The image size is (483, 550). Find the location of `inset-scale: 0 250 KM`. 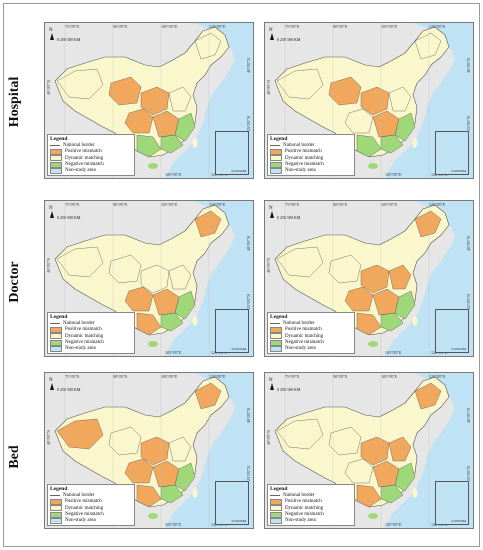

inset-scale: 0 250 KM is located at coordinates (458, 171).